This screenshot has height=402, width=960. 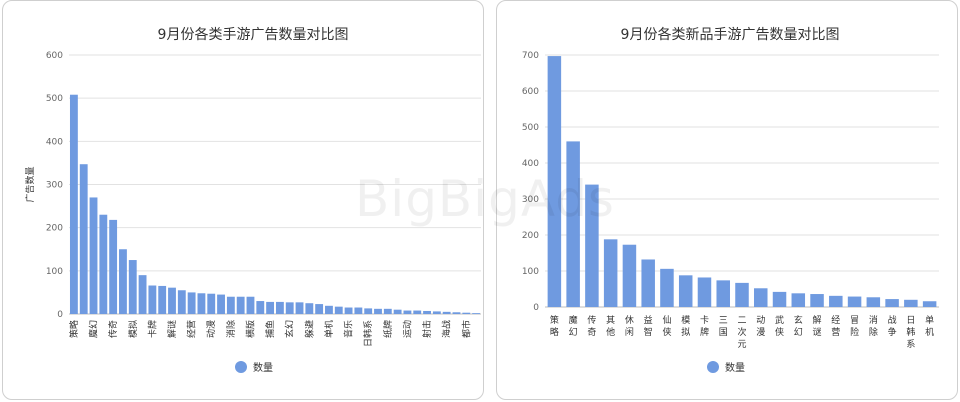 I want to click on x-tick-label: 都市, so click(x=466, y=329).